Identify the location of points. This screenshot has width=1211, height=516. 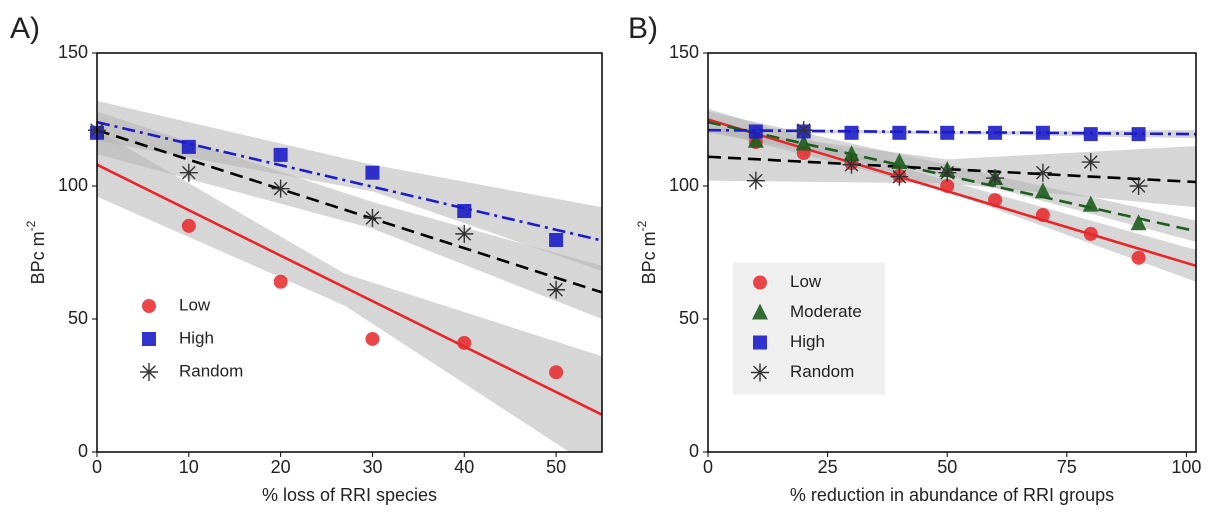
(947, 193).